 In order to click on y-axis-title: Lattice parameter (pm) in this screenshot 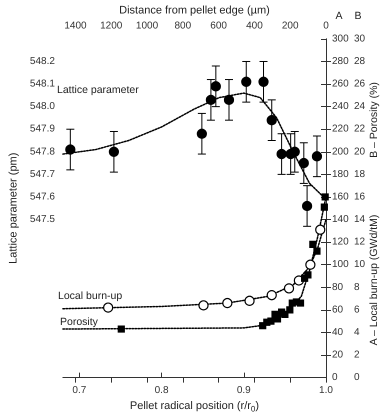, I will do `click(14, 208)`.